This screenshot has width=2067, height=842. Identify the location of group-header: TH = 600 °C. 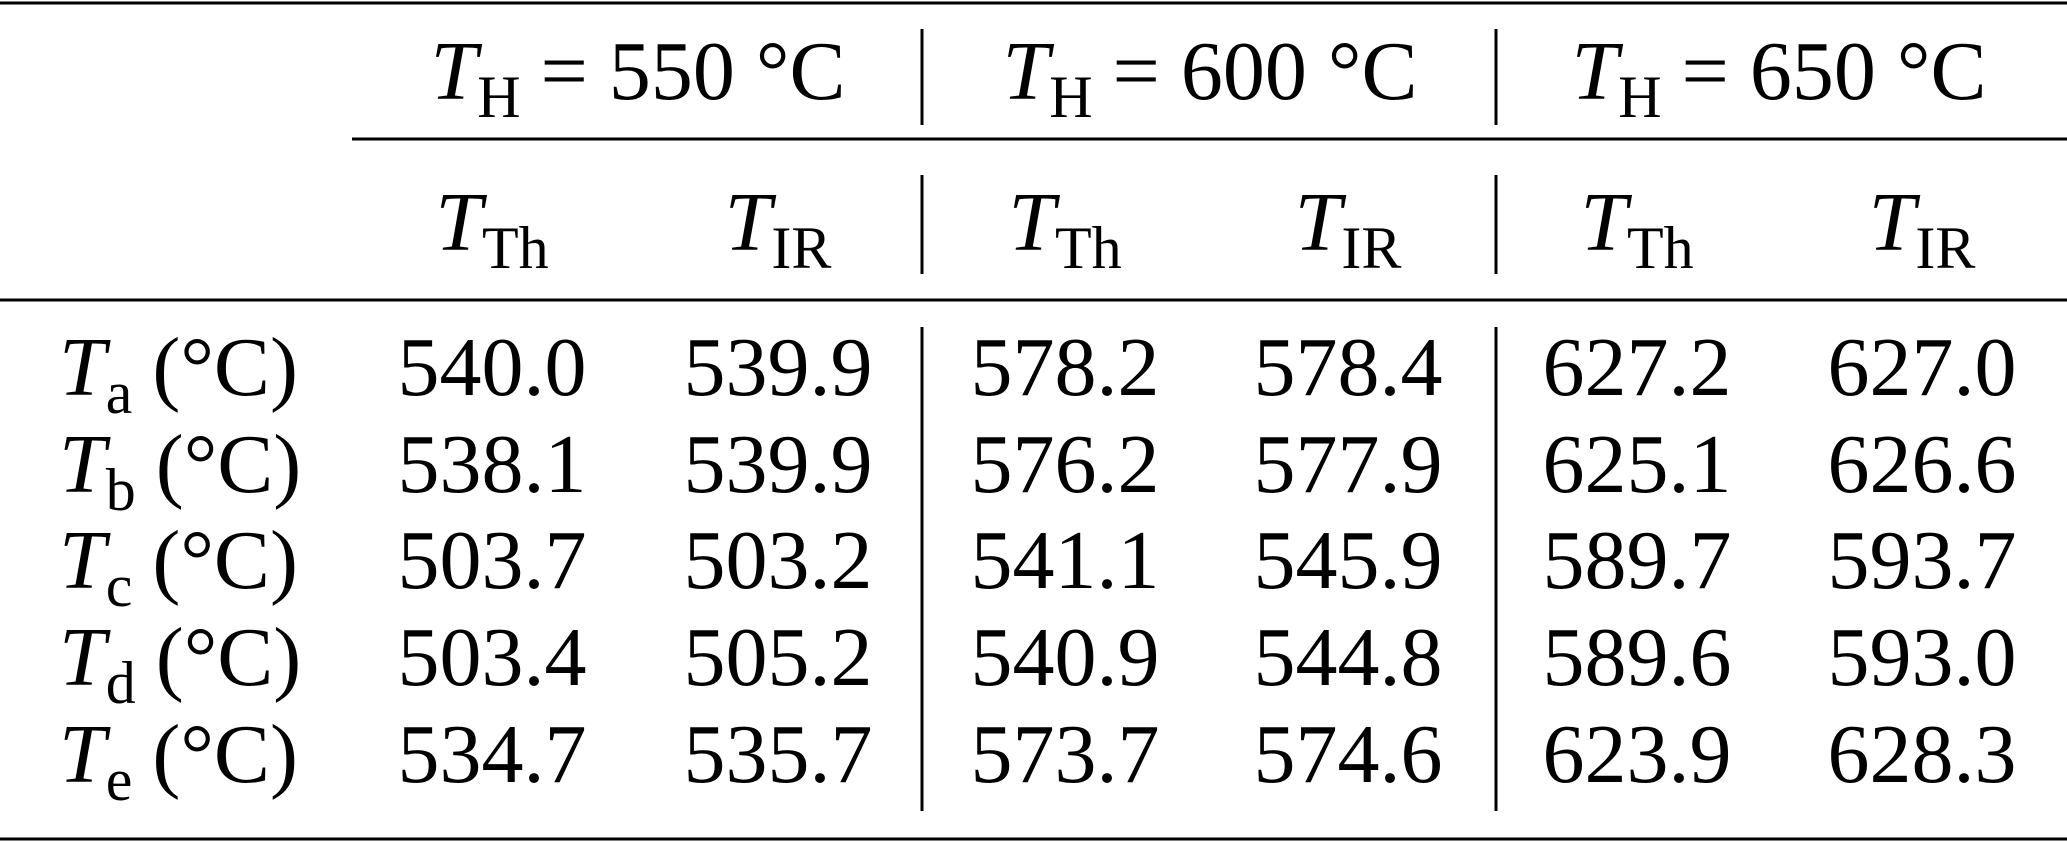
(1209, 77).